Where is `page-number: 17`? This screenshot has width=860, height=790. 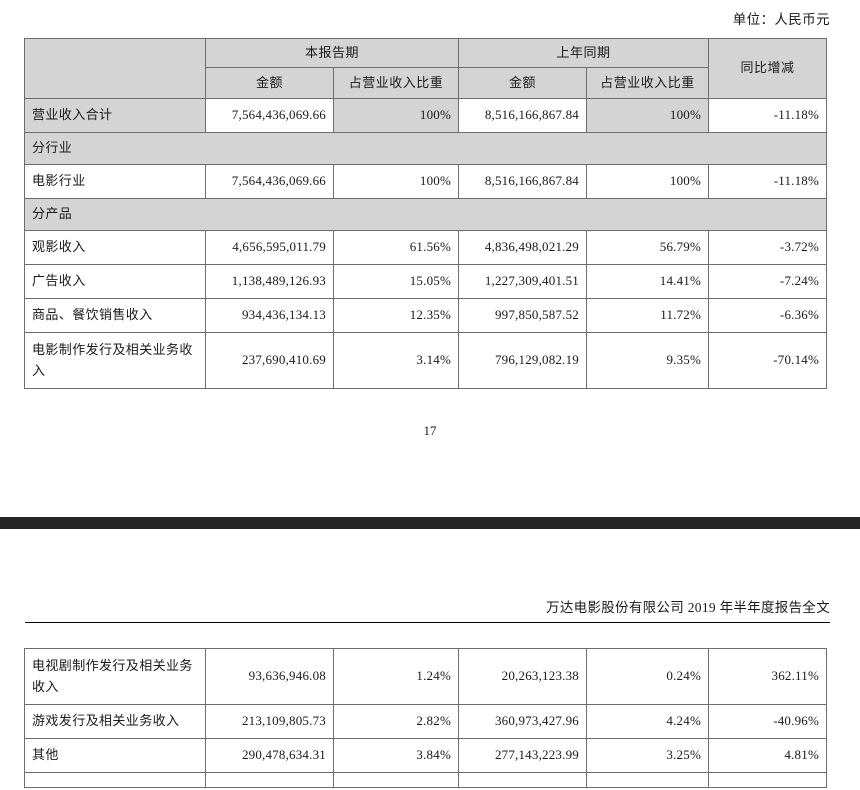 page-number: 17 is located at coordinates (430, 430).